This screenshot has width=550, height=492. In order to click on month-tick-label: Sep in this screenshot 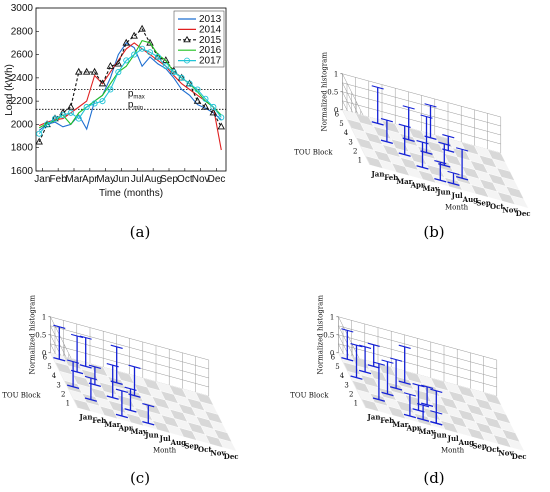, I will do `click(191, 445)`.